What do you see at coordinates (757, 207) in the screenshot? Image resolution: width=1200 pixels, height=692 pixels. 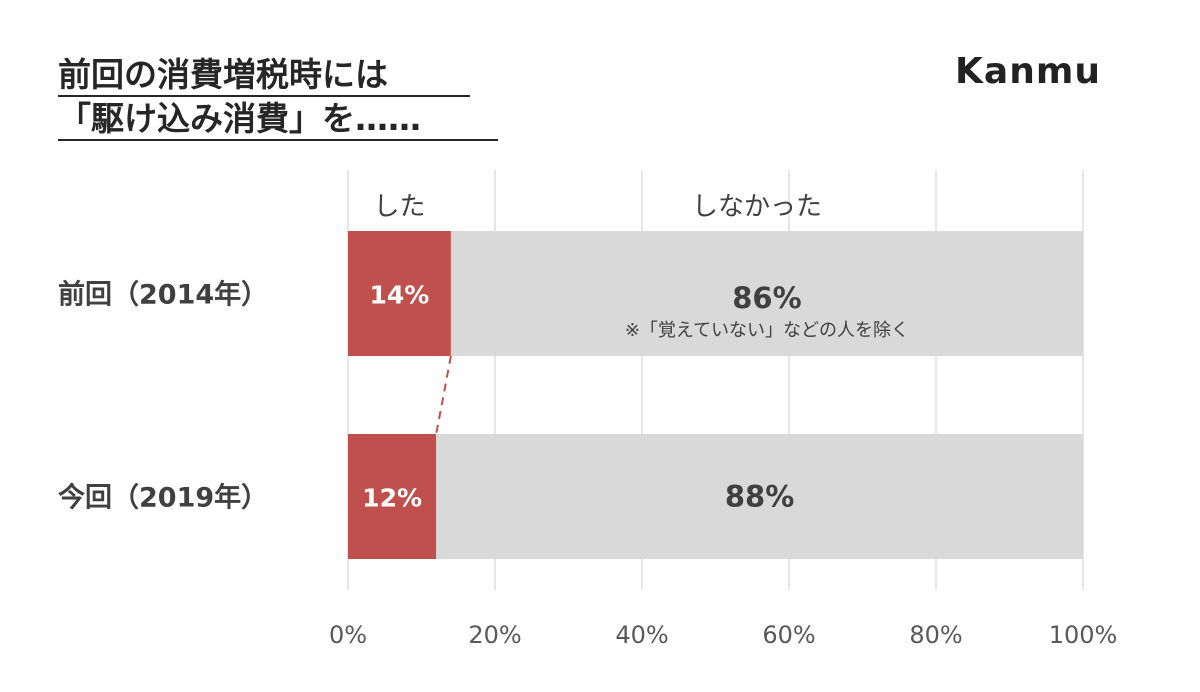 I see `legend-label-did-not: しなかった` at bounding box center [757, 207].